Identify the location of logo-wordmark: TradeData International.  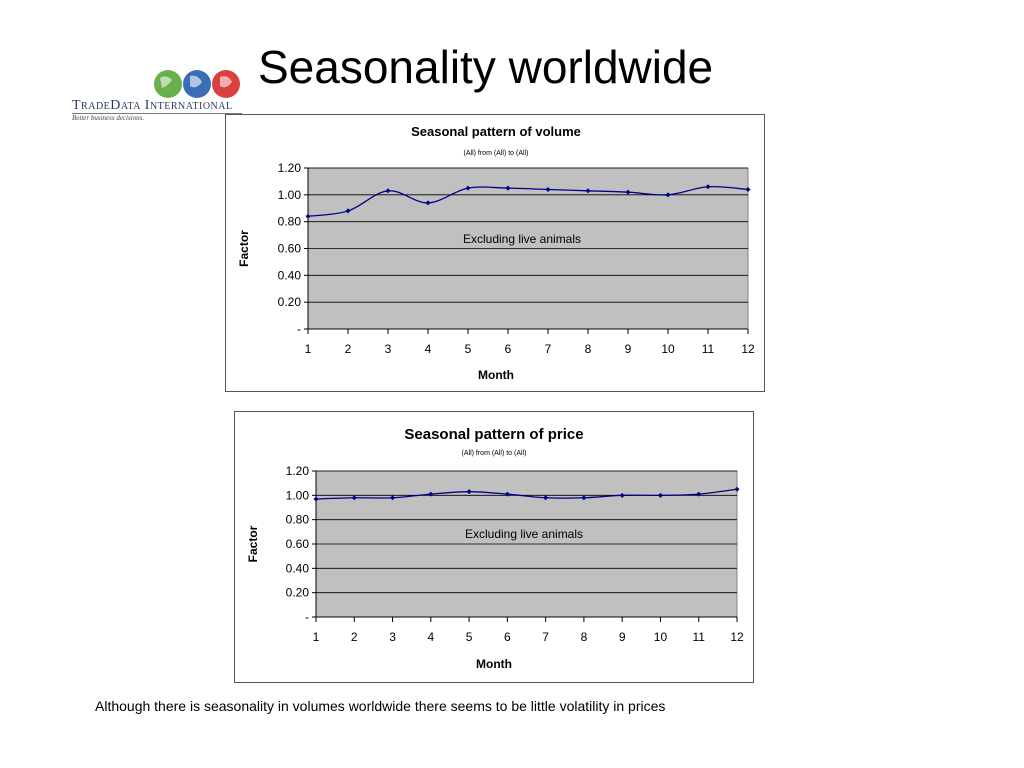
(152, 105).